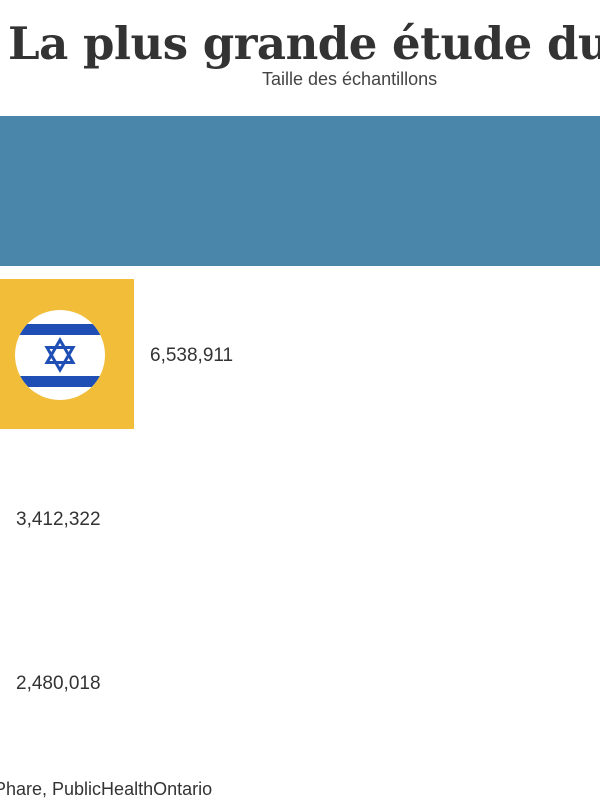 Image resolution: width=600 pixels, height=800 pixels. What do you see at coordinates (106, 789) in the screenshot?
I see `source-note: Phare, PublicHealthOntario` at bounding box center [106, 789].